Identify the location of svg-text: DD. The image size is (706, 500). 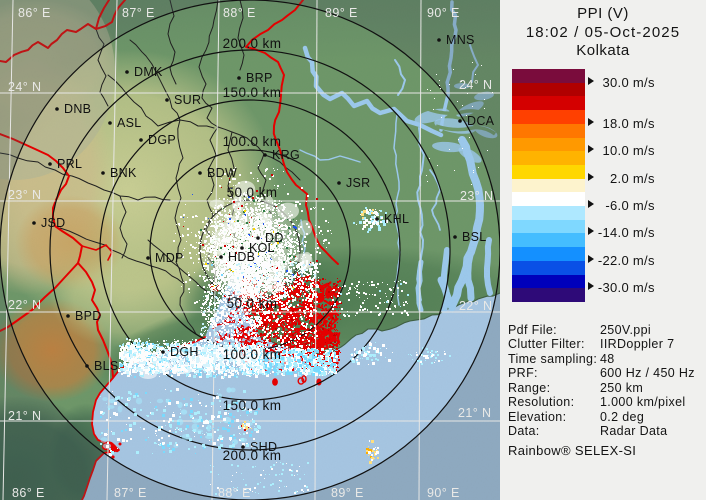
(274, 238).